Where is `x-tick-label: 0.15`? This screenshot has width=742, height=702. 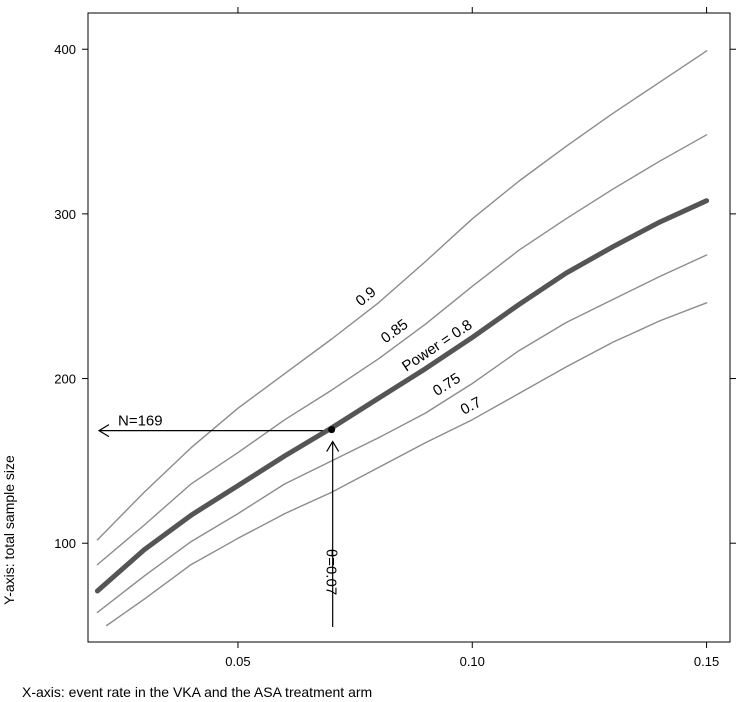
x-tick-label: 0.15 is located at coordinates (706, 661).